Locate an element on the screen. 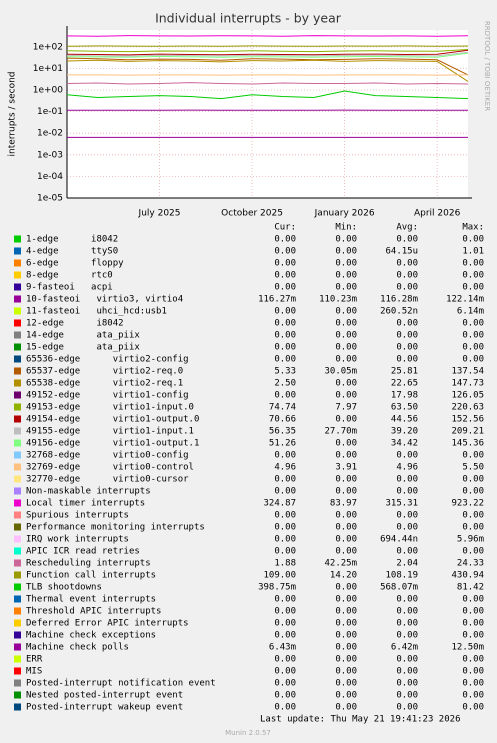 This screenshot has width=497, height=743. legend-stat: 324.87 is located at coordinates (279, 504).